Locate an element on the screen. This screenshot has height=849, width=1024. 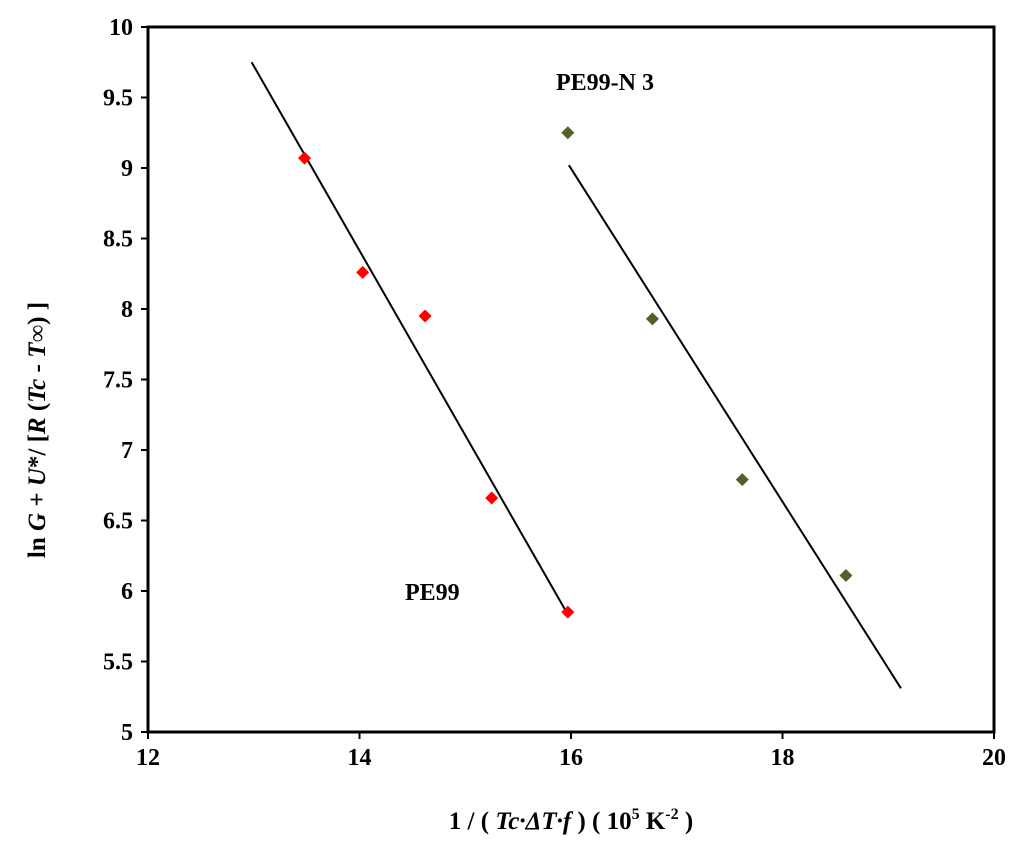
x-axis-ticks: 12 14 16 18 20 is located at coordinates (571, 751).